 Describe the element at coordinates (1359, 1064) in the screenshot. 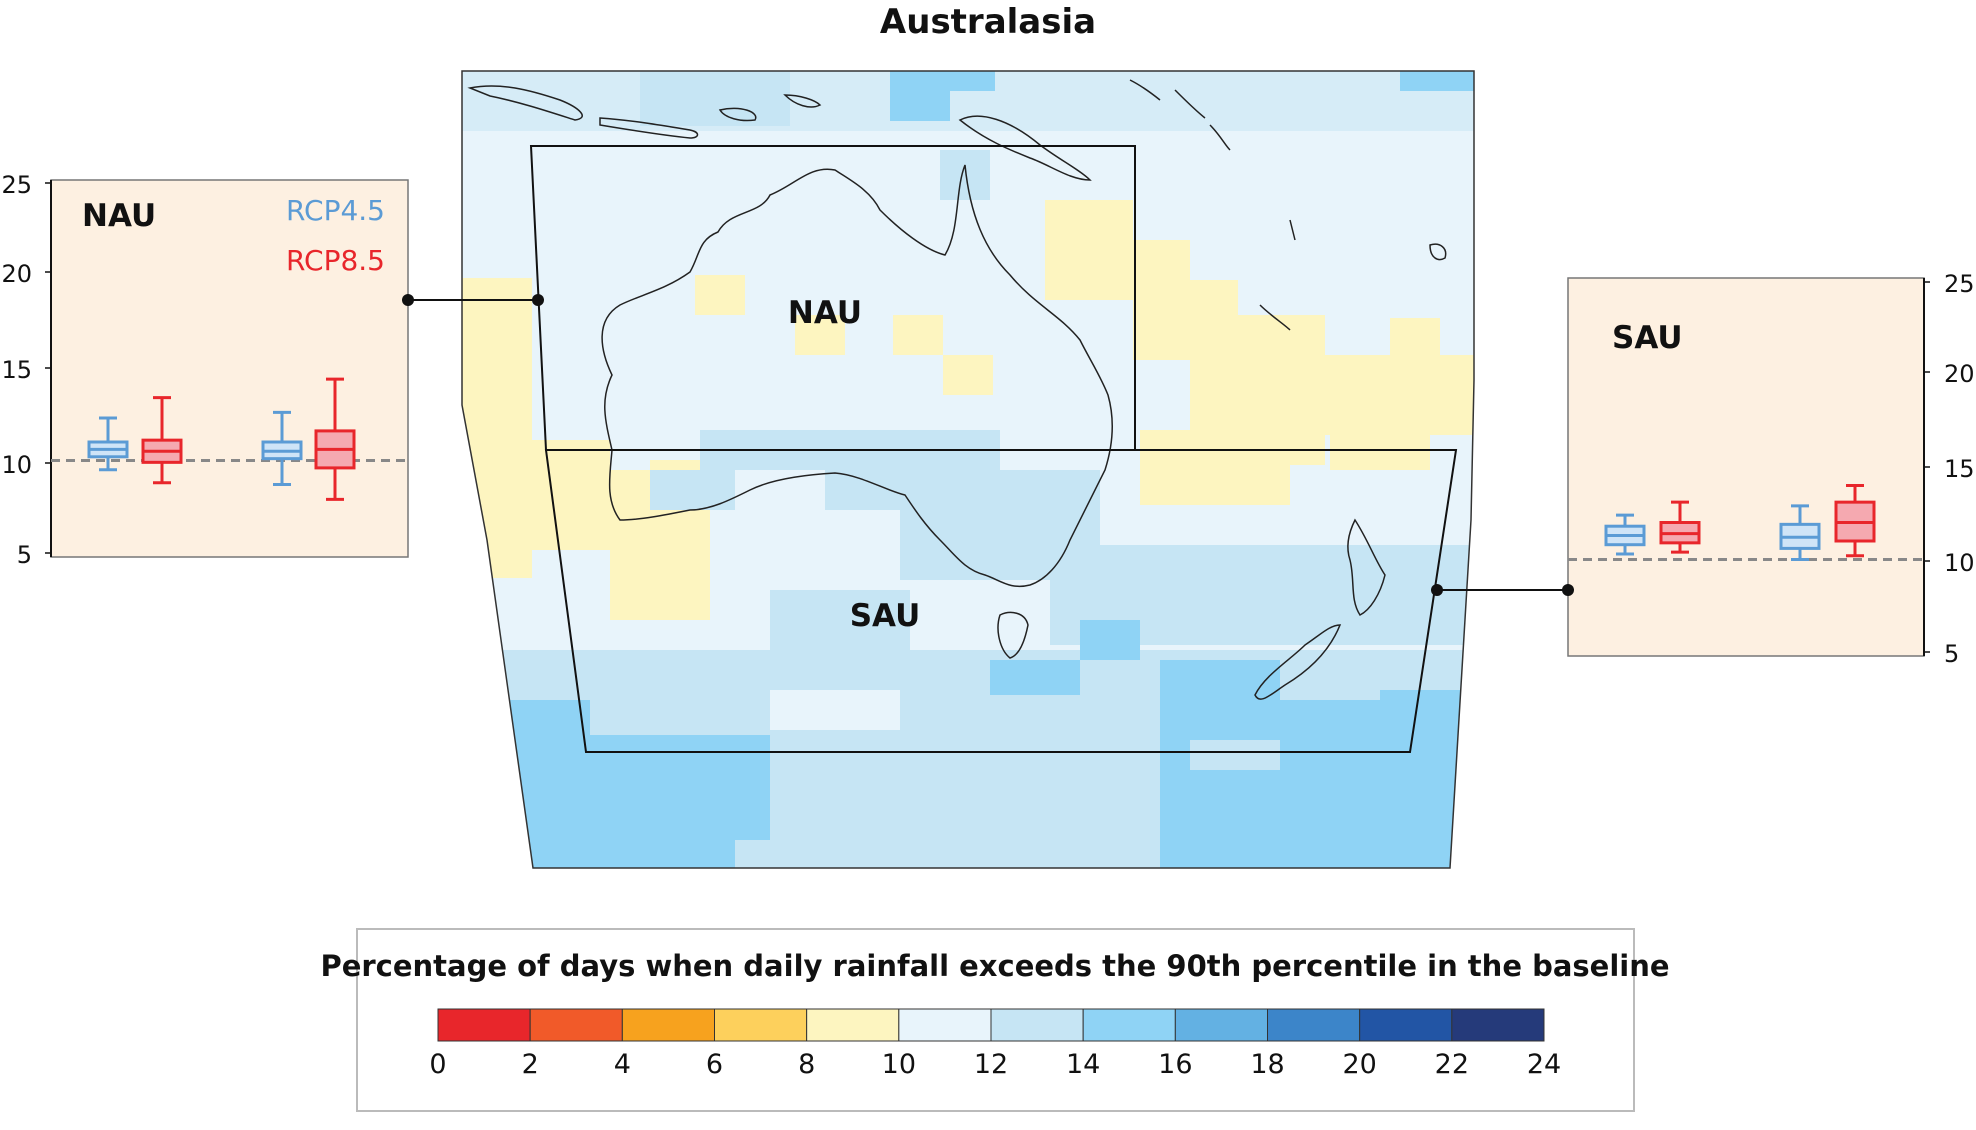

I see `colorbar-tick-label: 20` at that location.